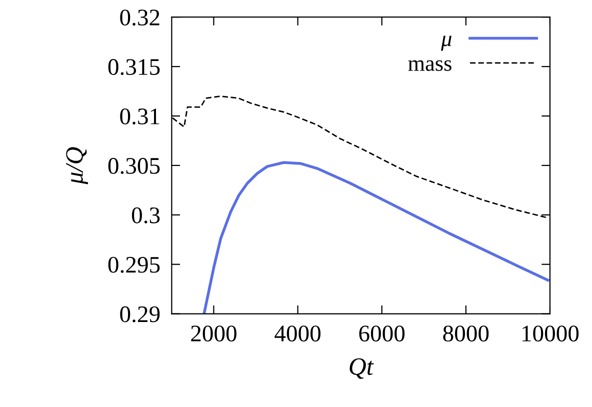 This screenshot has height=407, width=592. What do you see at coordinates (134, 264) in the screenshot?
I see `y-tick-label: 0.295` at bounding box center [134, 264].